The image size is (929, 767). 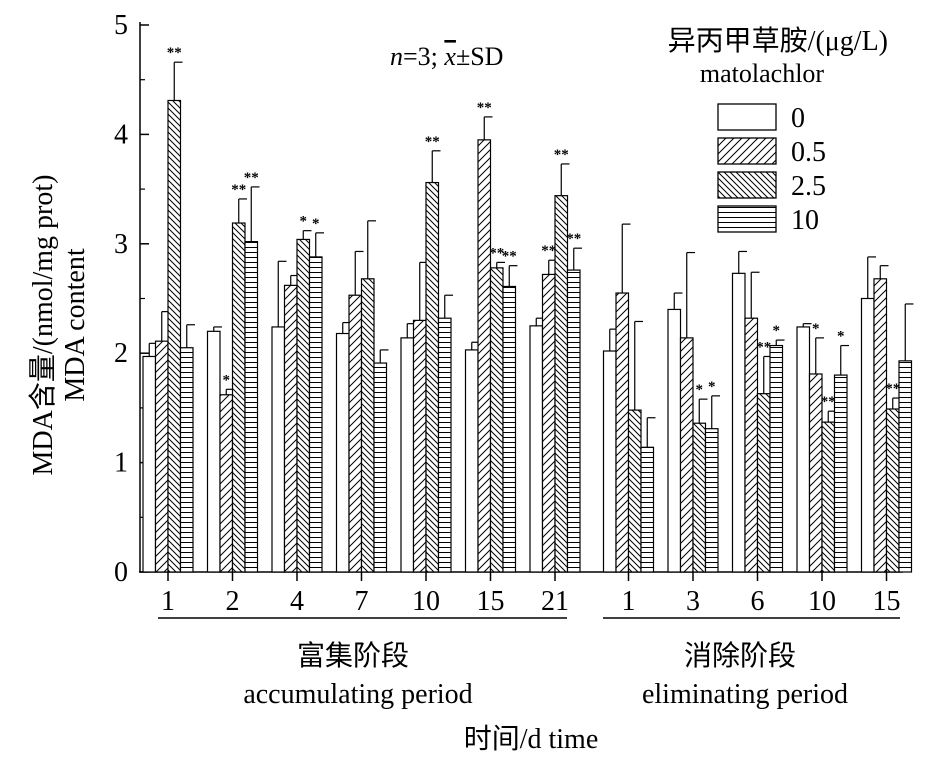 I want to click on x-tick-label: 2, so click(x=233, y=601).